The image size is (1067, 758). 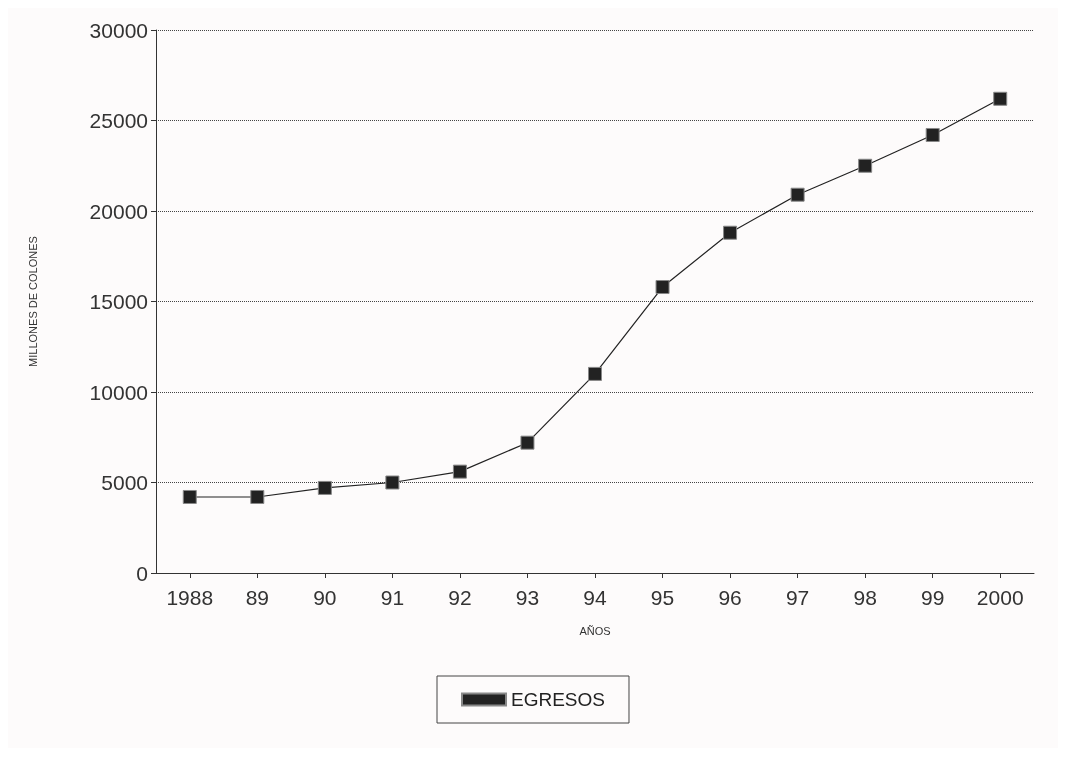 I want to click on x-tick-label: 91, so click(x=392, y=597).